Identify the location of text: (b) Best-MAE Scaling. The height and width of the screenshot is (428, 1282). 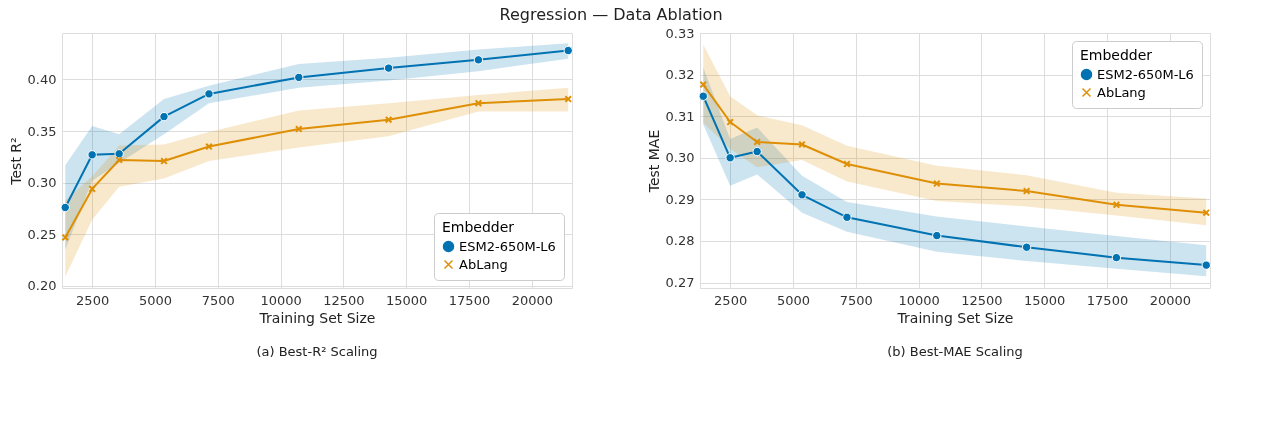
(955, 351).